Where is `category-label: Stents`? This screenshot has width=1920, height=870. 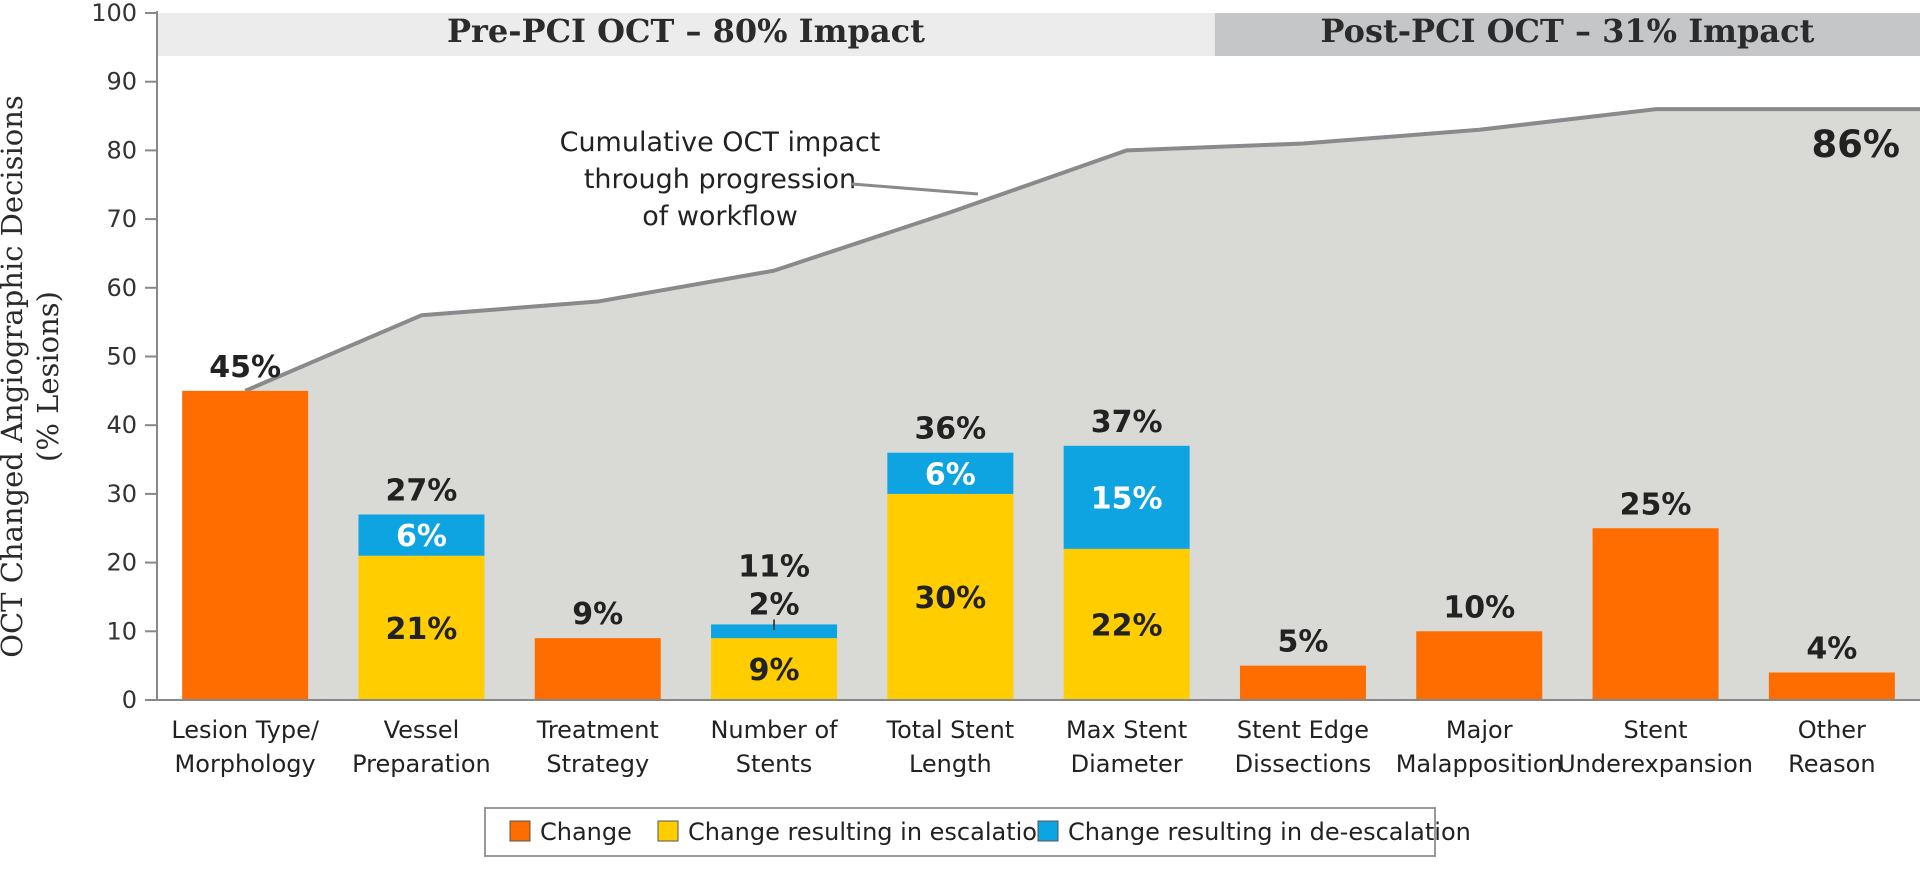 category-label: Stents is located at coordinates (774, 764).